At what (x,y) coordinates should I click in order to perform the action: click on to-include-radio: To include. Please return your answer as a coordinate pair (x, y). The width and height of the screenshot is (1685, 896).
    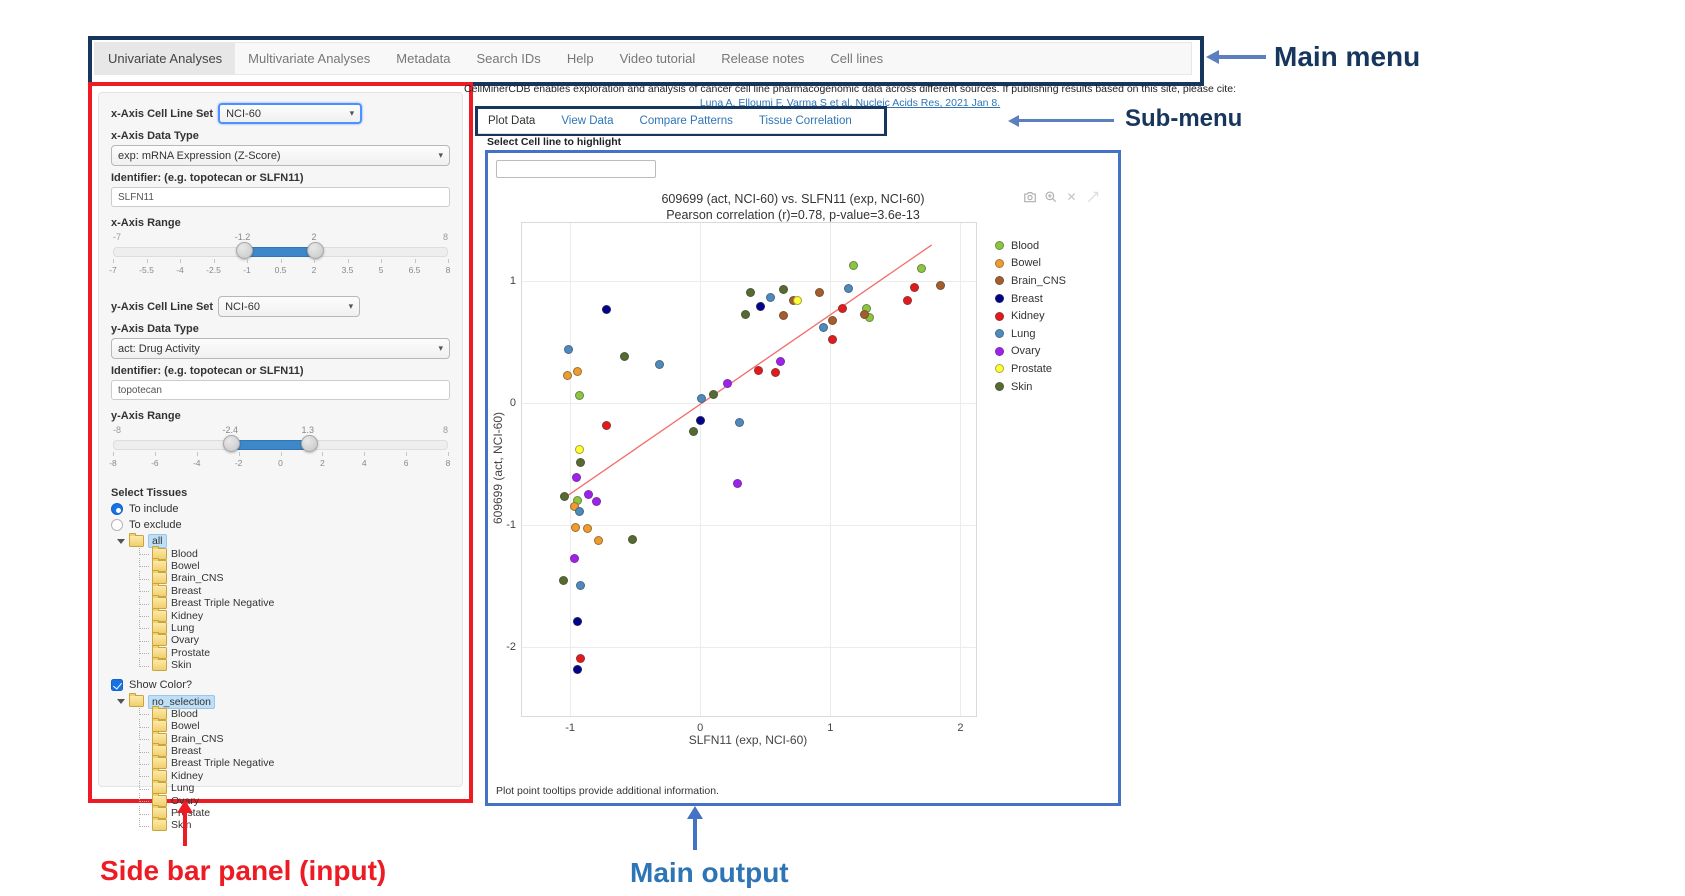
    Looking at the image, I should click on (280, 509).